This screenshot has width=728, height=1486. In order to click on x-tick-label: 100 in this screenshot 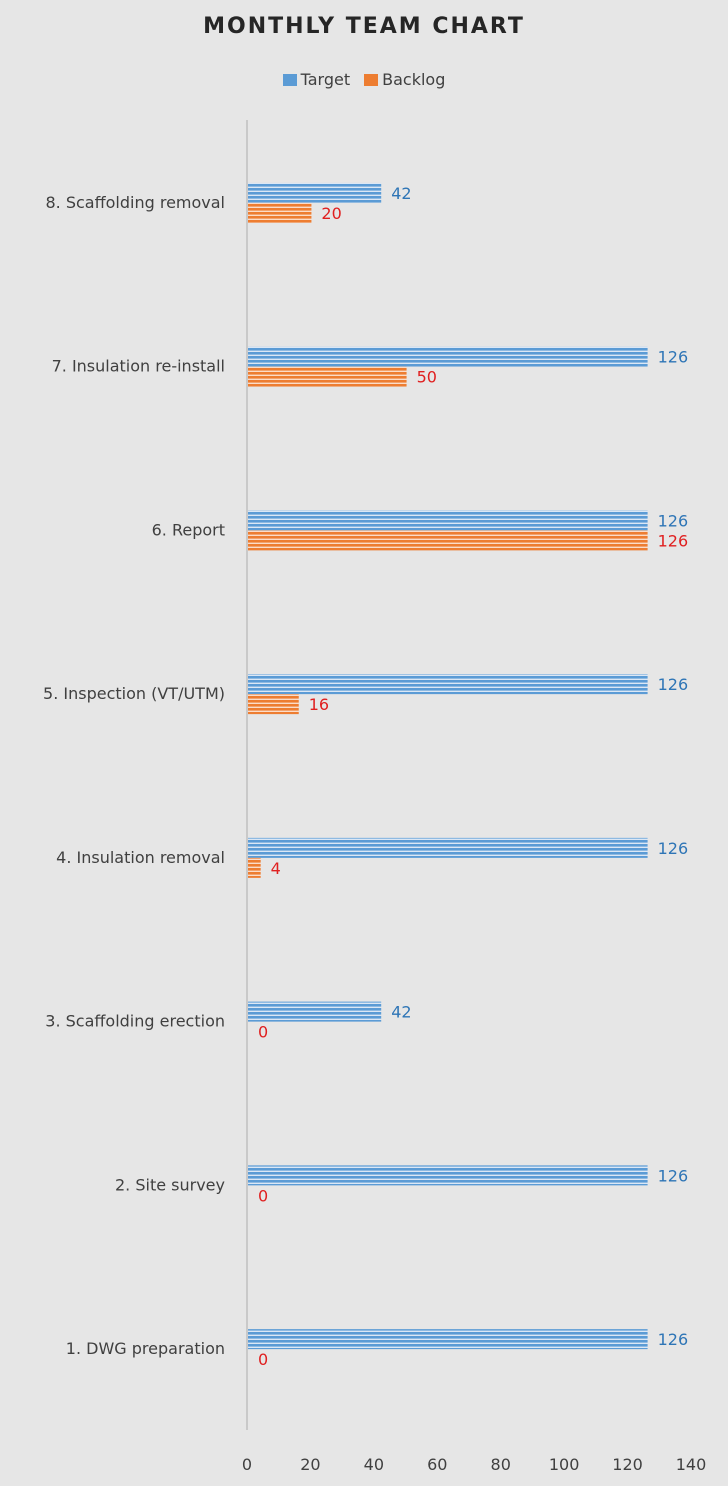, I will do `click(564, 1464)`.